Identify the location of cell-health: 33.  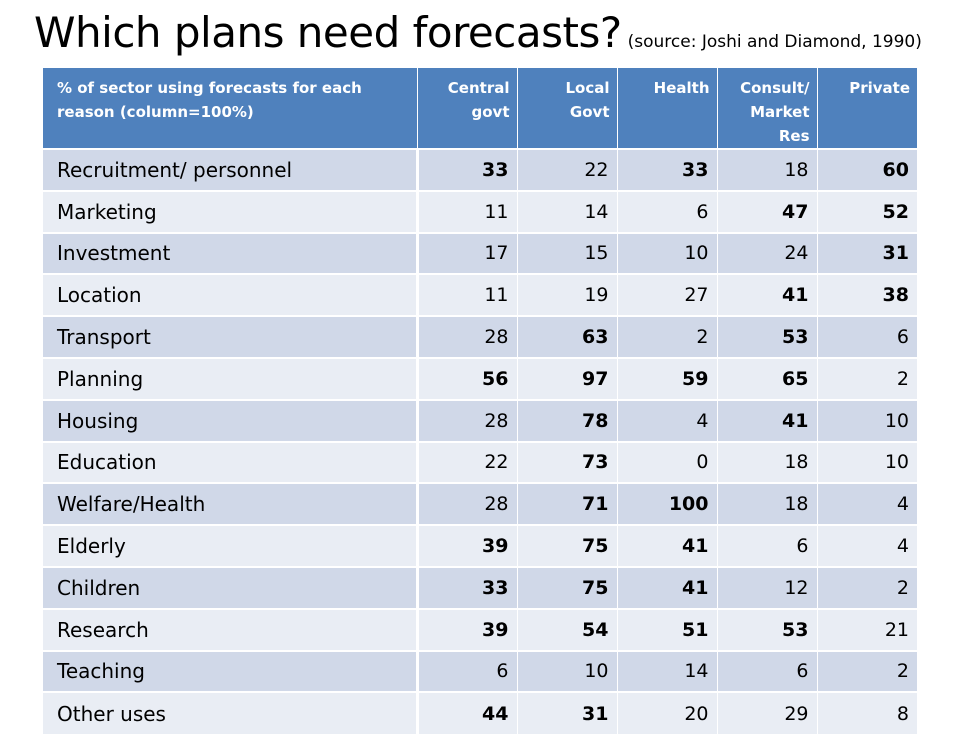
(667, 169).